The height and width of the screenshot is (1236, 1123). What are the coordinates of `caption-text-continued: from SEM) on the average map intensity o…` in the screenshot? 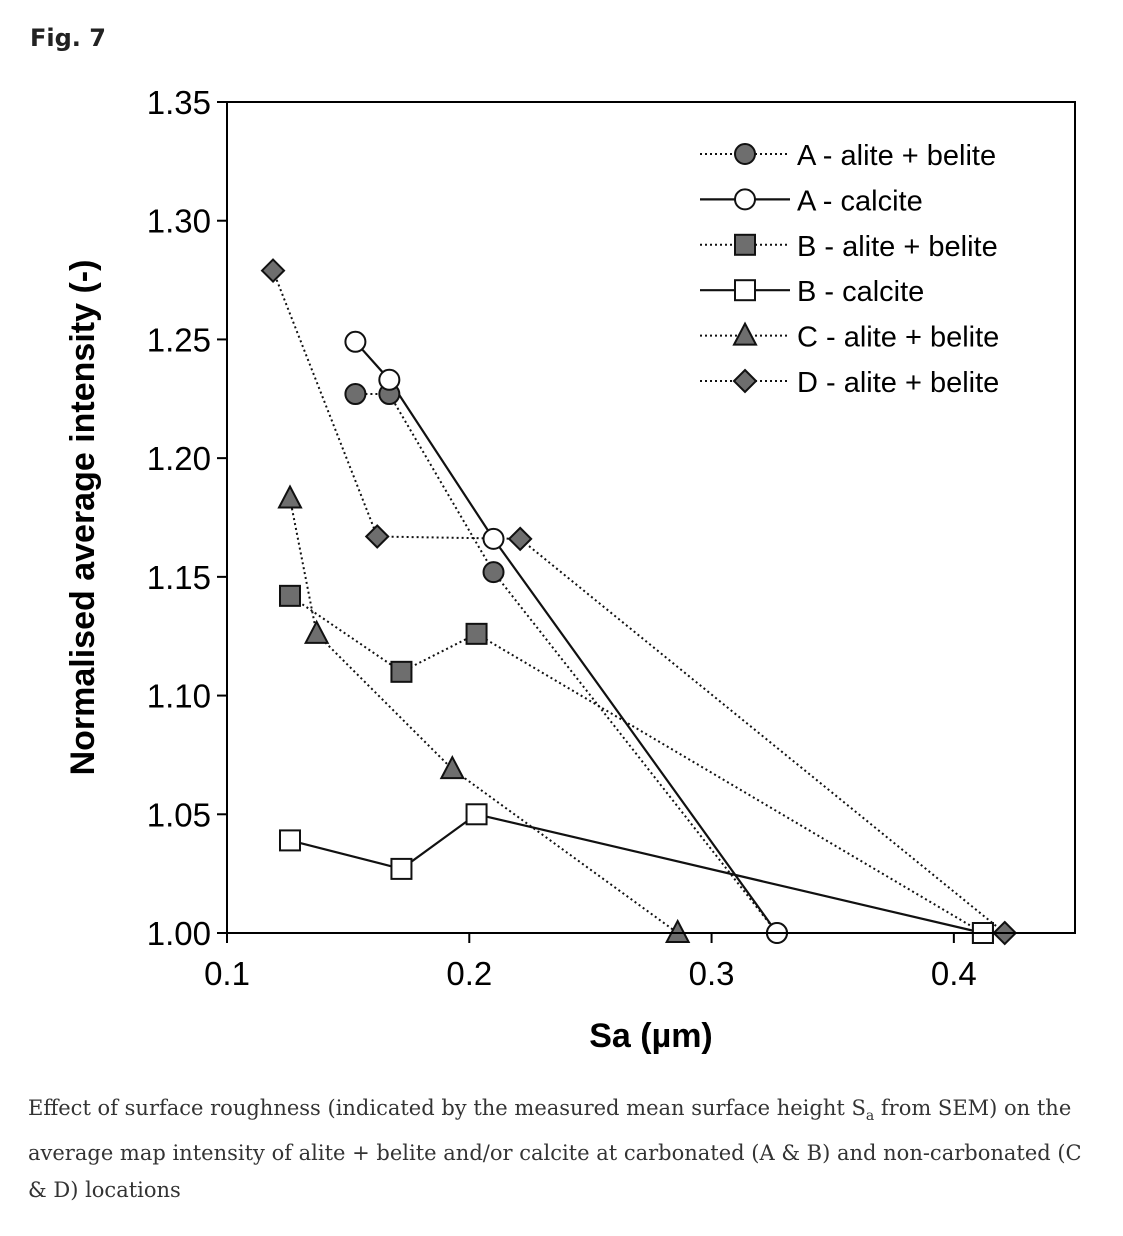 It's located at (555, 1149).